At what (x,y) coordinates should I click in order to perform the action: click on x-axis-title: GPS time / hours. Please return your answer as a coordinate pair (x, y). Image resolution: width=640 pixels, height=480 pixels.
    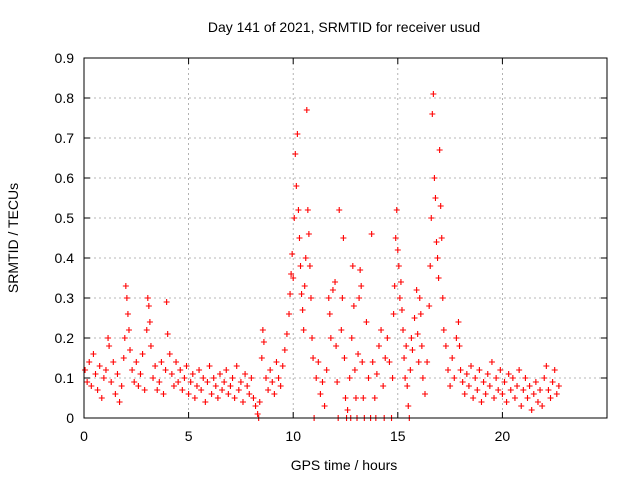
    Looking at the image, I should click on (344, 465).